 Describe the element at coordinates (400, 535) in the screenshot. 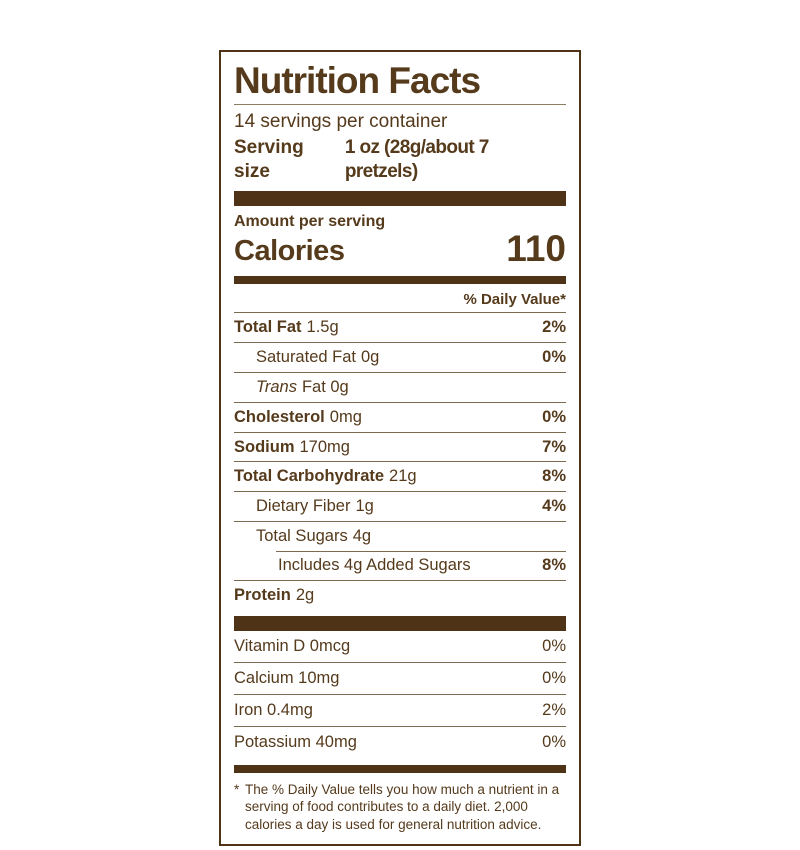

I see `nutrient-row-total-sugars: Total Sugars 4g` at that location.